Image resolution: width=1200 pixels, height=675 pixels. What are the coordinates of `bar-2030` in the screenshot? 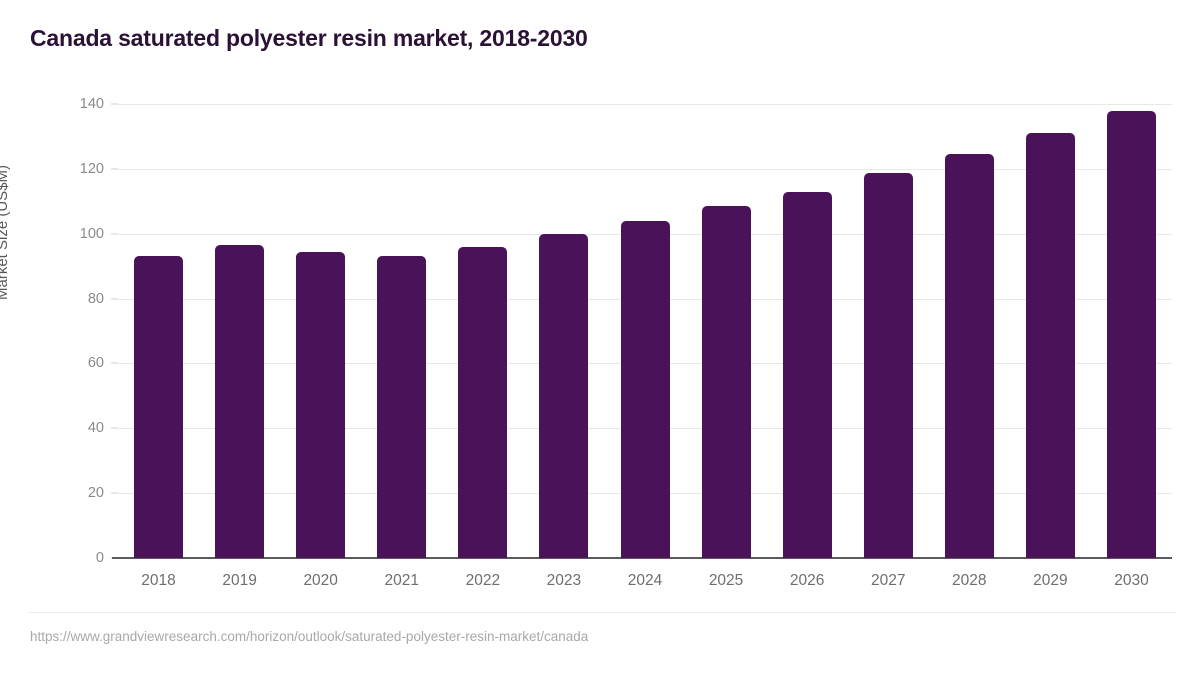 It's located at (1131, 334).